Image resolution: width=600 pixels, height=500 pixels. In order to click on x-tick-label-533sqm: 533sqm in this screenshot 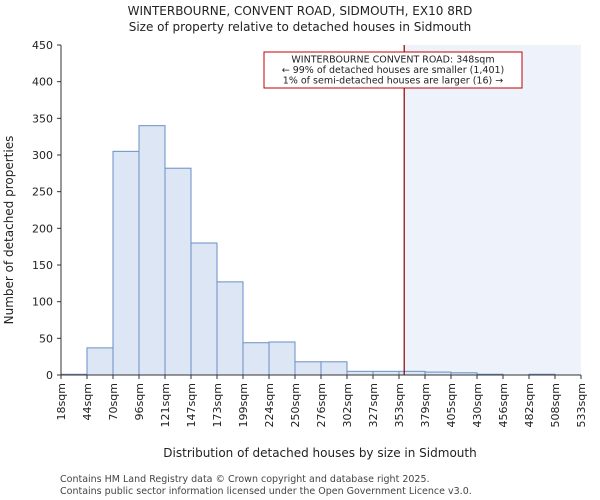, I will do `click(581, 405)`.